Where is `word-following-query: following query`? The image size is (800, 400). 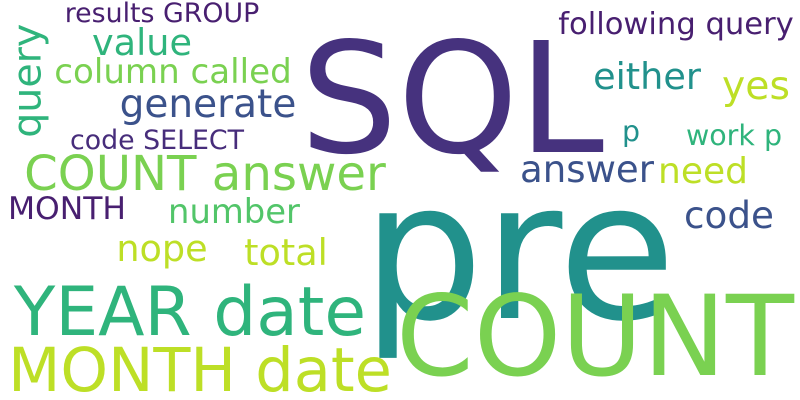 word-following-query: following query is located at coordinates (676, 24).